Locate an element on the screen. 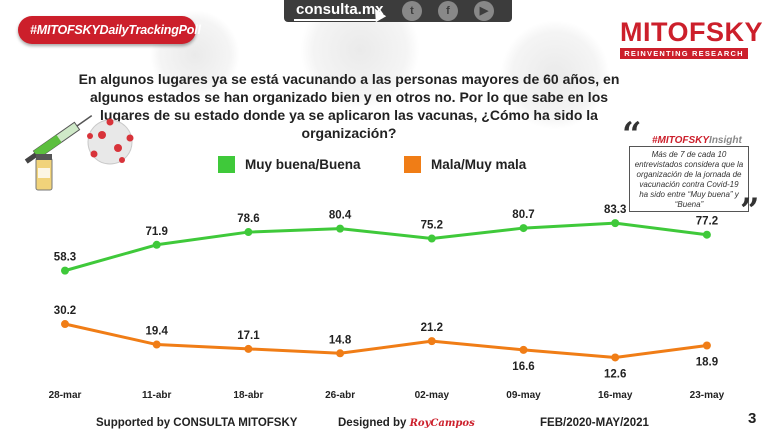  footer-supported: Supported by CONSULTA MITOFSKY is located at coordinates (197, 423).